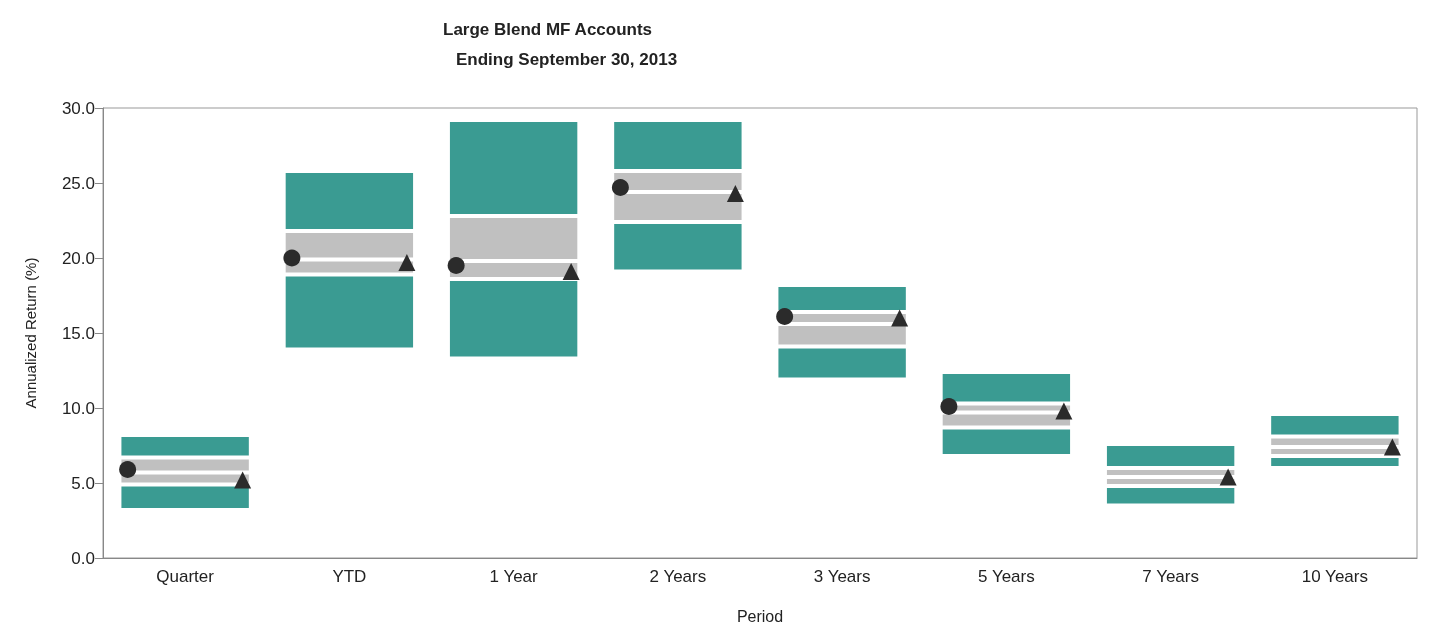  Describe the element at coordinates (760, 616) in the screenshot. I see `x-axis-title: Period` at that location.